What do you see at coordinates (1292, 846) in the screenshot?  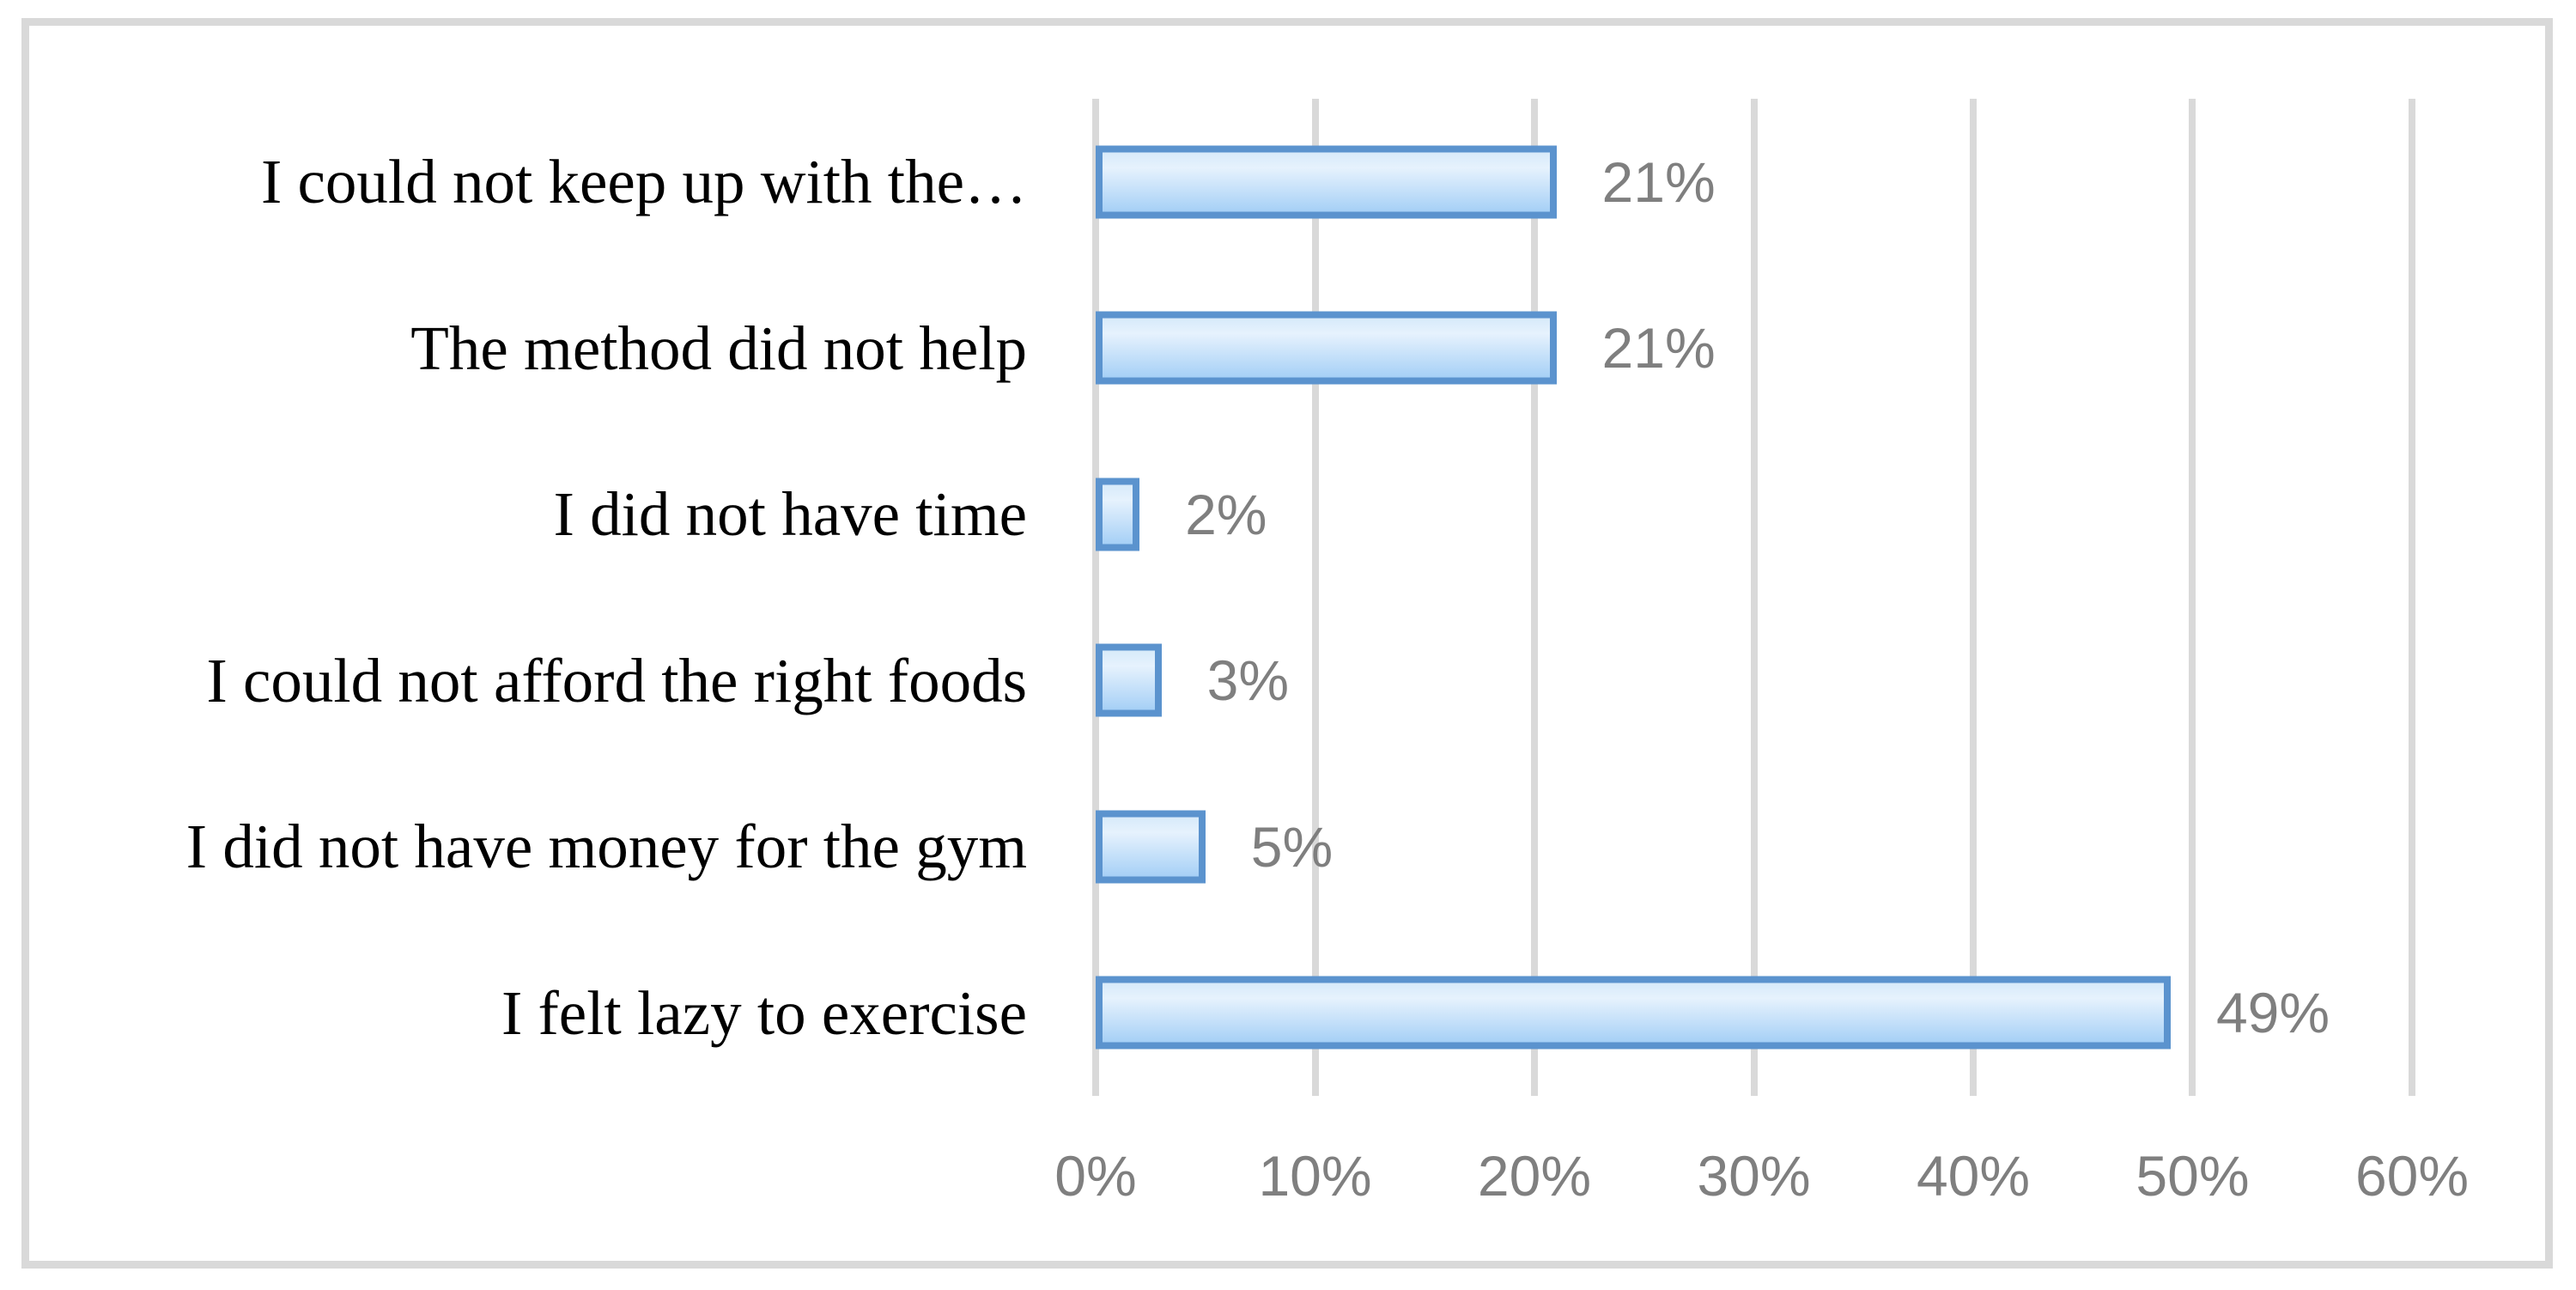 I see `value-label: 5%` at bounding box center [1292, 846].